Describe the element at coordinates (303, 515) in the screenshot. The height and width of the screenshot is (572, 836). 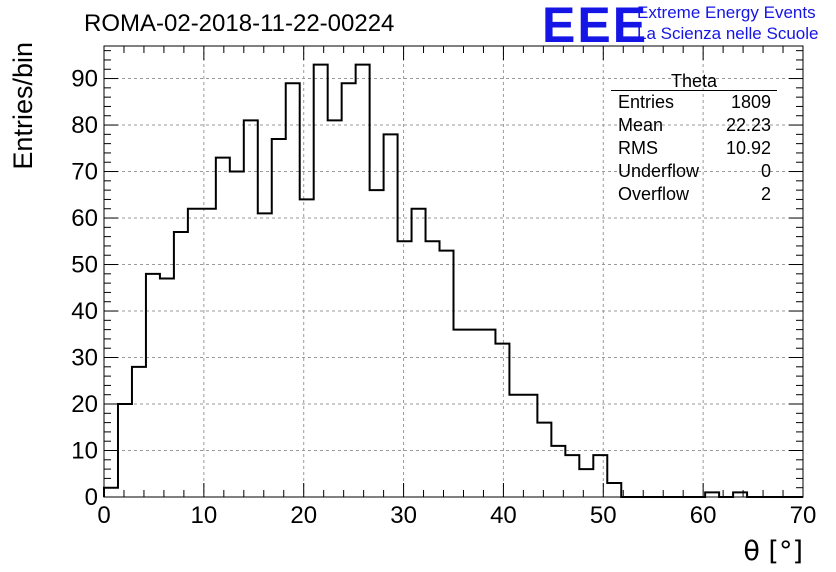
I see `x-tick-label: 20` at that location.